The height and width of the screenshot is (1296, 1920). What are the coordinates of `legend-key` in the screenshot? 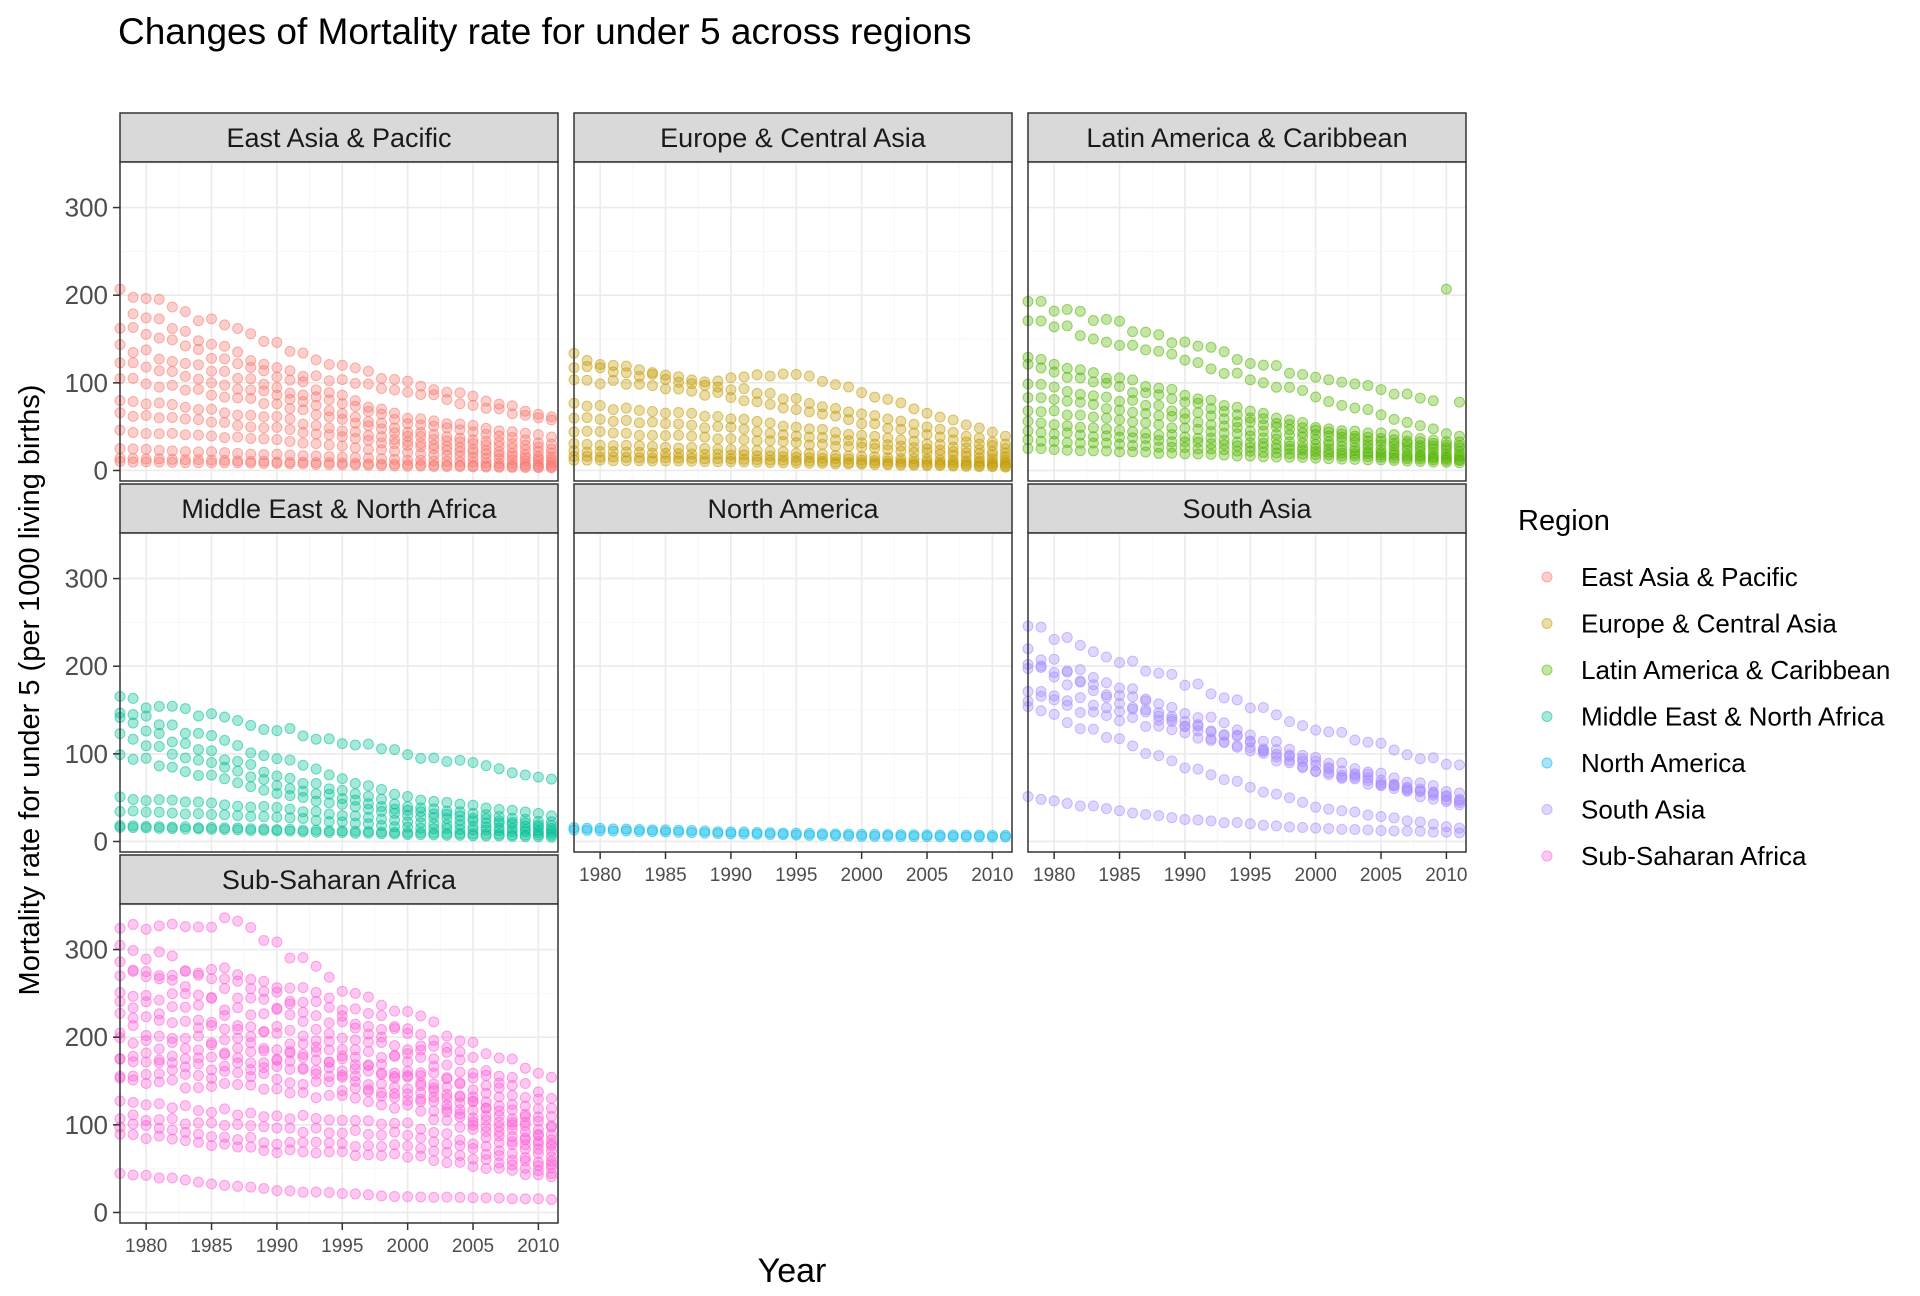 It's located at (1547, 856).